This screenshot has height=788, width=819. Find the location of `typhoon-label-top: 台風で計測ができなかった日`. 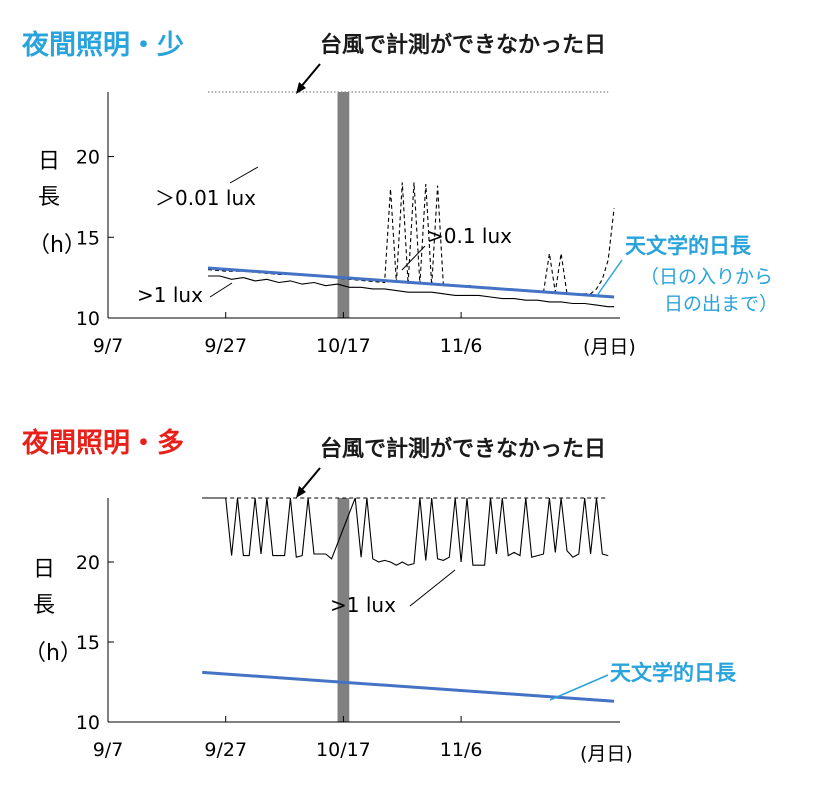

typhoon-label-top: 台風で計測ができなかった日 is located at coordinates (463, 45).